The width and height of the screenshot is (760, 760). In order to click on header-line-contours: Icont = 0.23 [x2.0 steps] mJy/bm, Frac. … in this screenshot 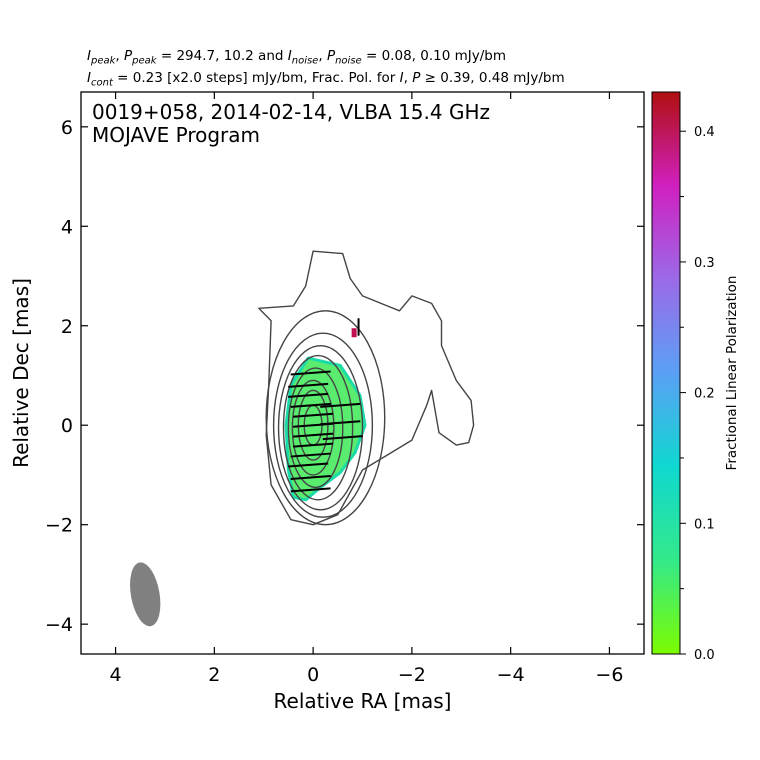, I will do `click(326, 79)`.